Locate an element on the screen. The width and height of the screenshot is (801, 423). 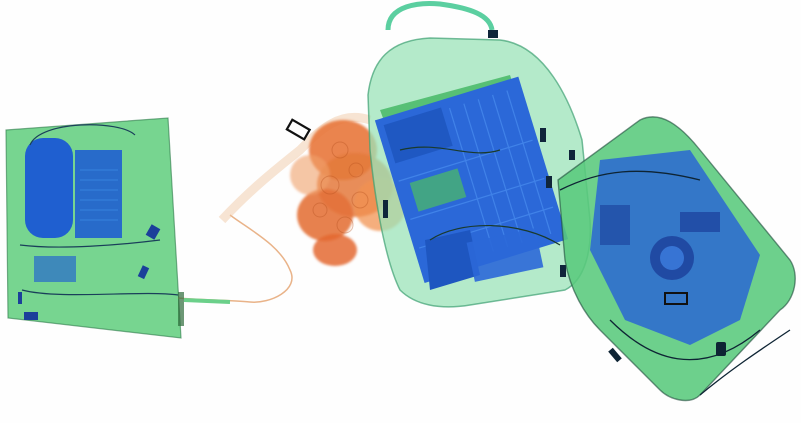
left-bag-tablet is located at coordinates (98, 194).